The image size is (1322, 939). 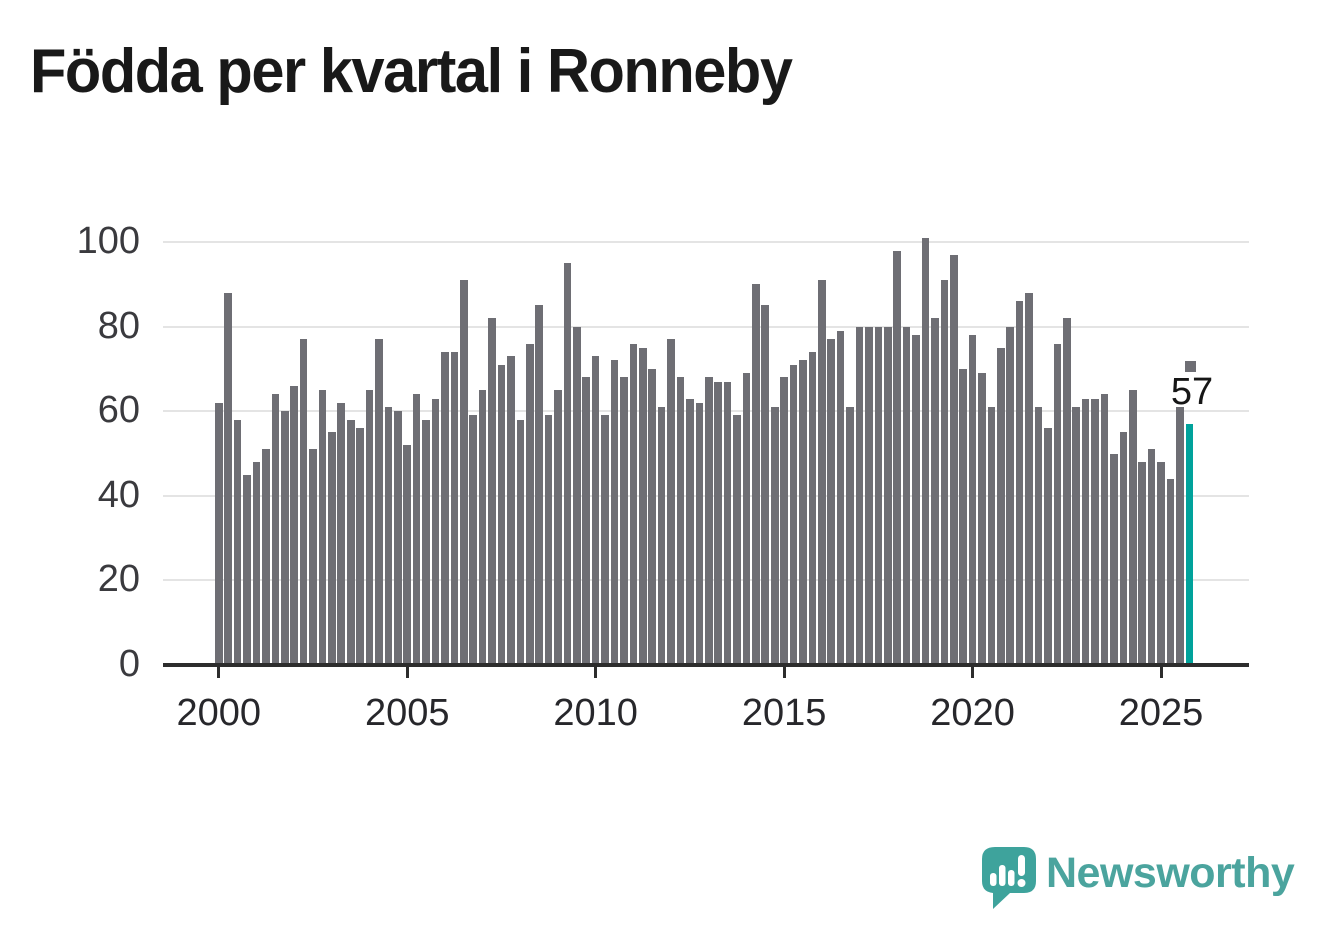 What do you see at coordinates (1161, 672) in the screenshot?
I see `x-axis-tick-2025` at bounding box center [1161, 672].